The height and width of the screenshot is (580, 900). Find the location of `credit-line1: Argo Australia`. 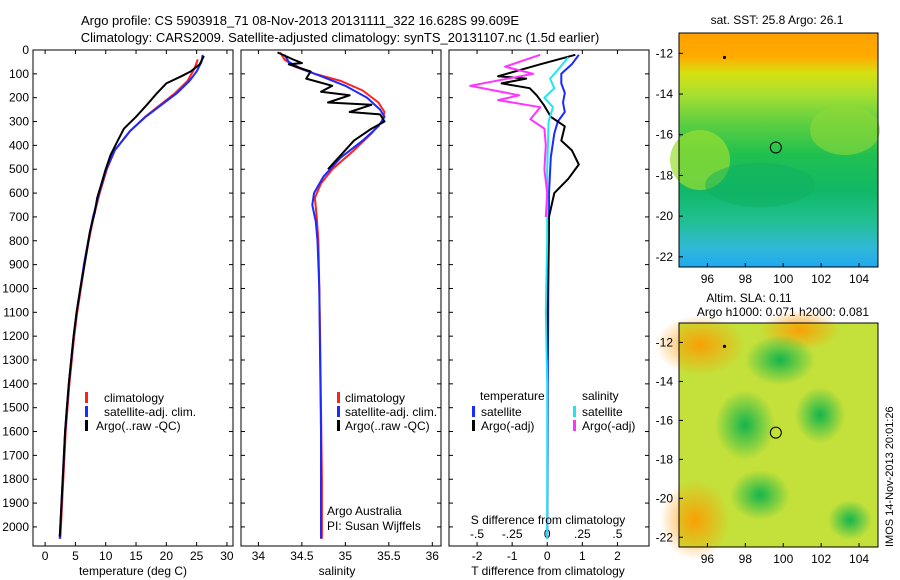

credit-line1: Argo Australia is located at coordinates (364, 511).